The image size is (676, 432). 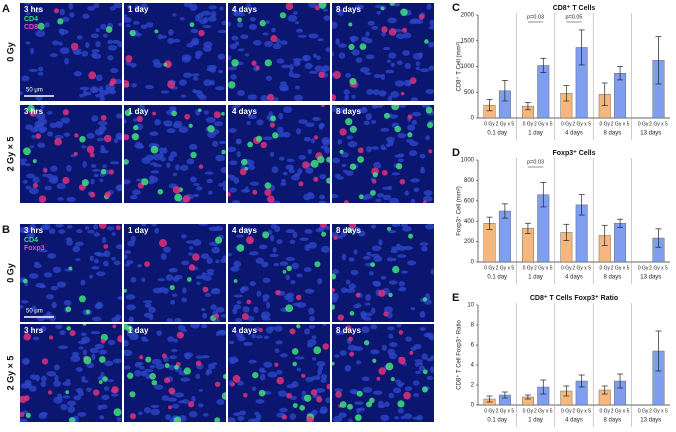 I want to click on panel-letter: D, so click(x=456, y=153).